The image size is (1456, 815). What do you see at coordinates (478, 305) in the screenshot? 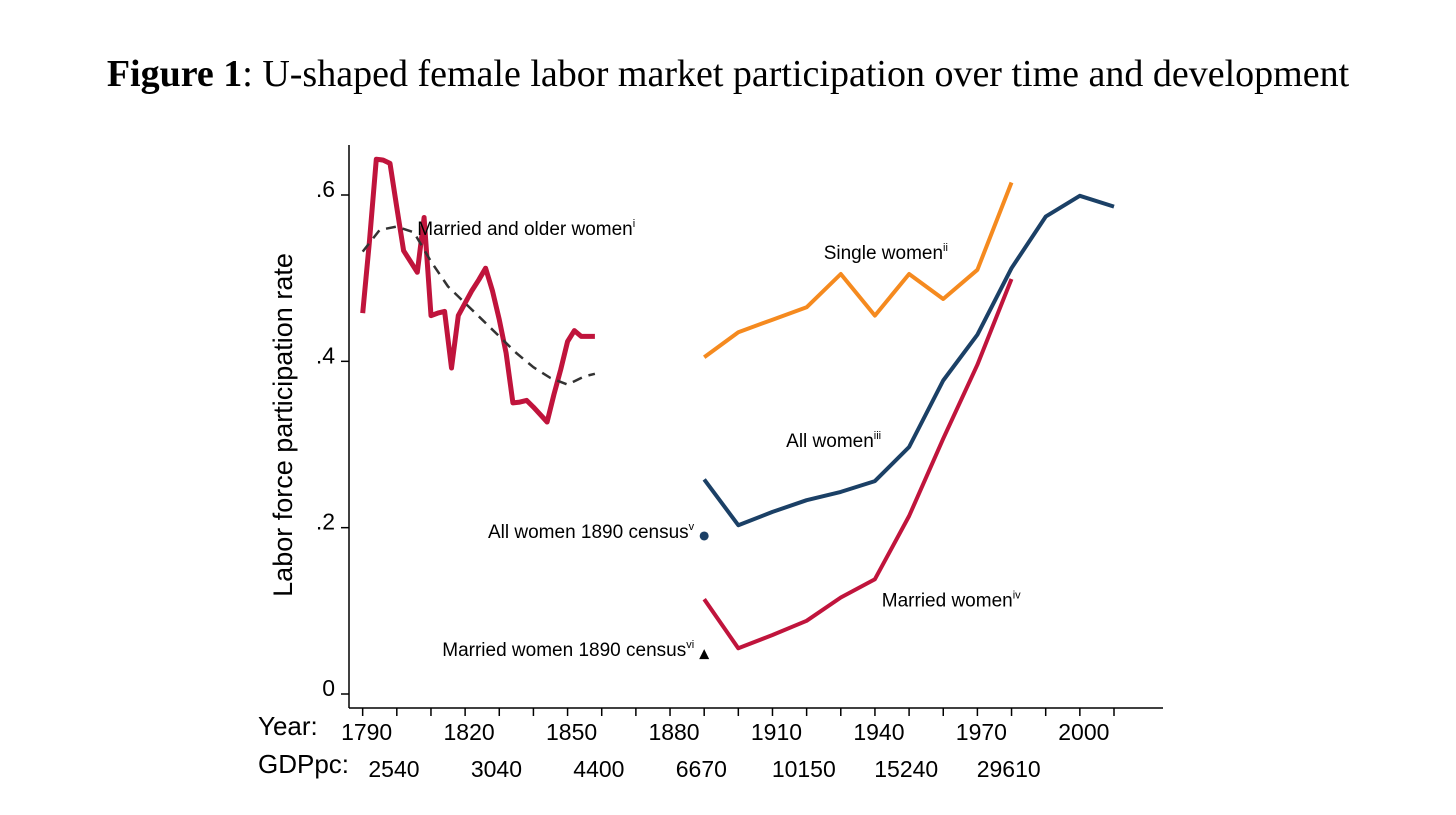
I see `series-line-trend` at bounding box center [478, 305].